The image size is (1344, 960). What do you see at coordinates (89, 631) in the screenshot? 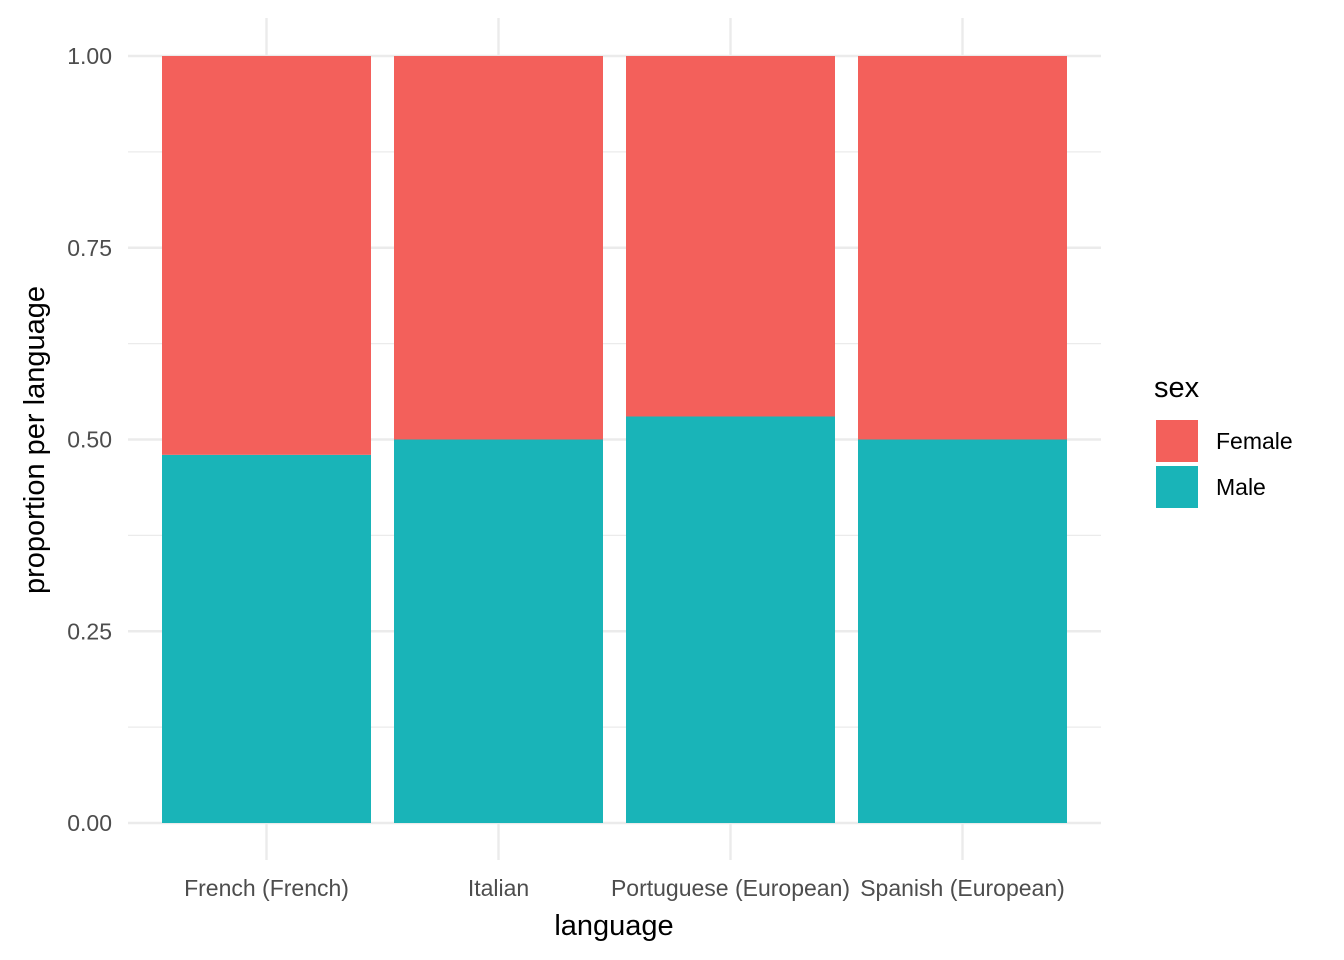
I see `y-tick-label: 0.25` at bounding box center [89, 631].